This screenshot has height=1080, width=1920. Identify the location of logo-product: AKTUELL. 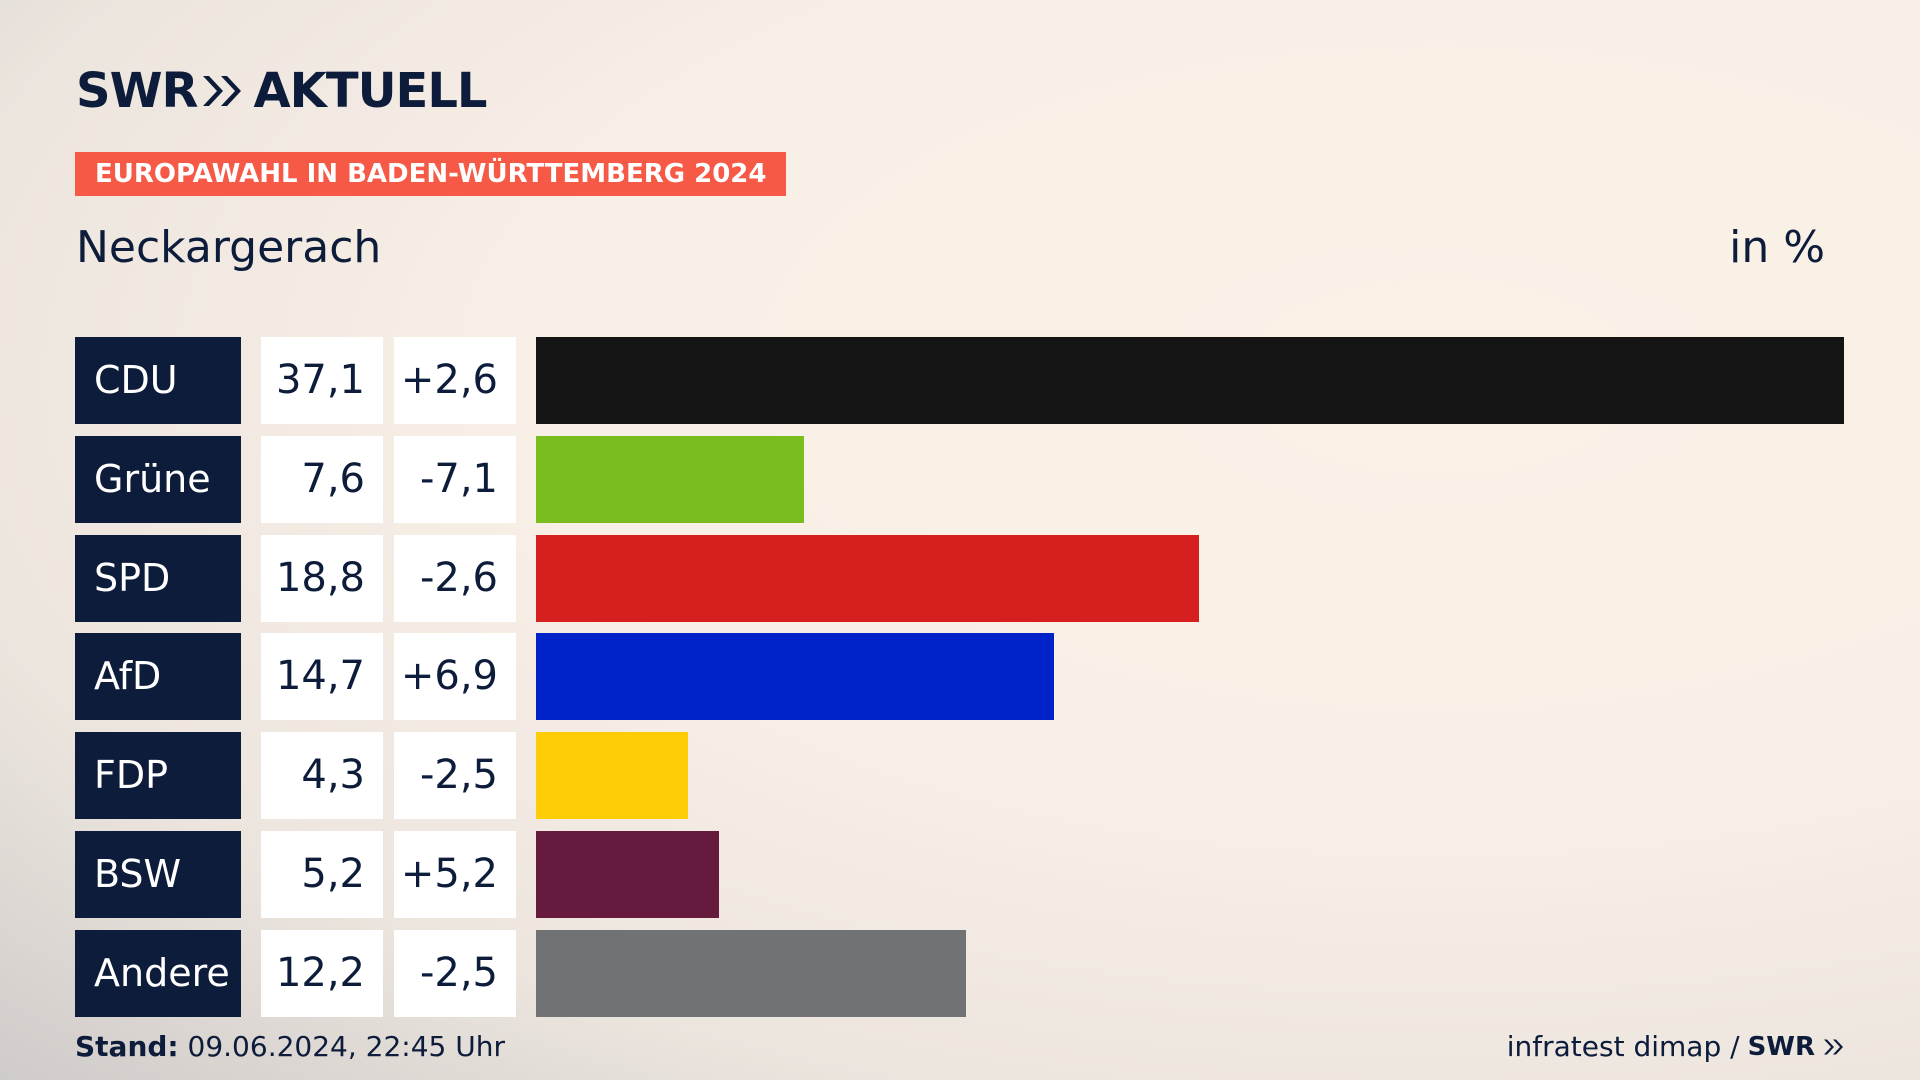
(370, 91).